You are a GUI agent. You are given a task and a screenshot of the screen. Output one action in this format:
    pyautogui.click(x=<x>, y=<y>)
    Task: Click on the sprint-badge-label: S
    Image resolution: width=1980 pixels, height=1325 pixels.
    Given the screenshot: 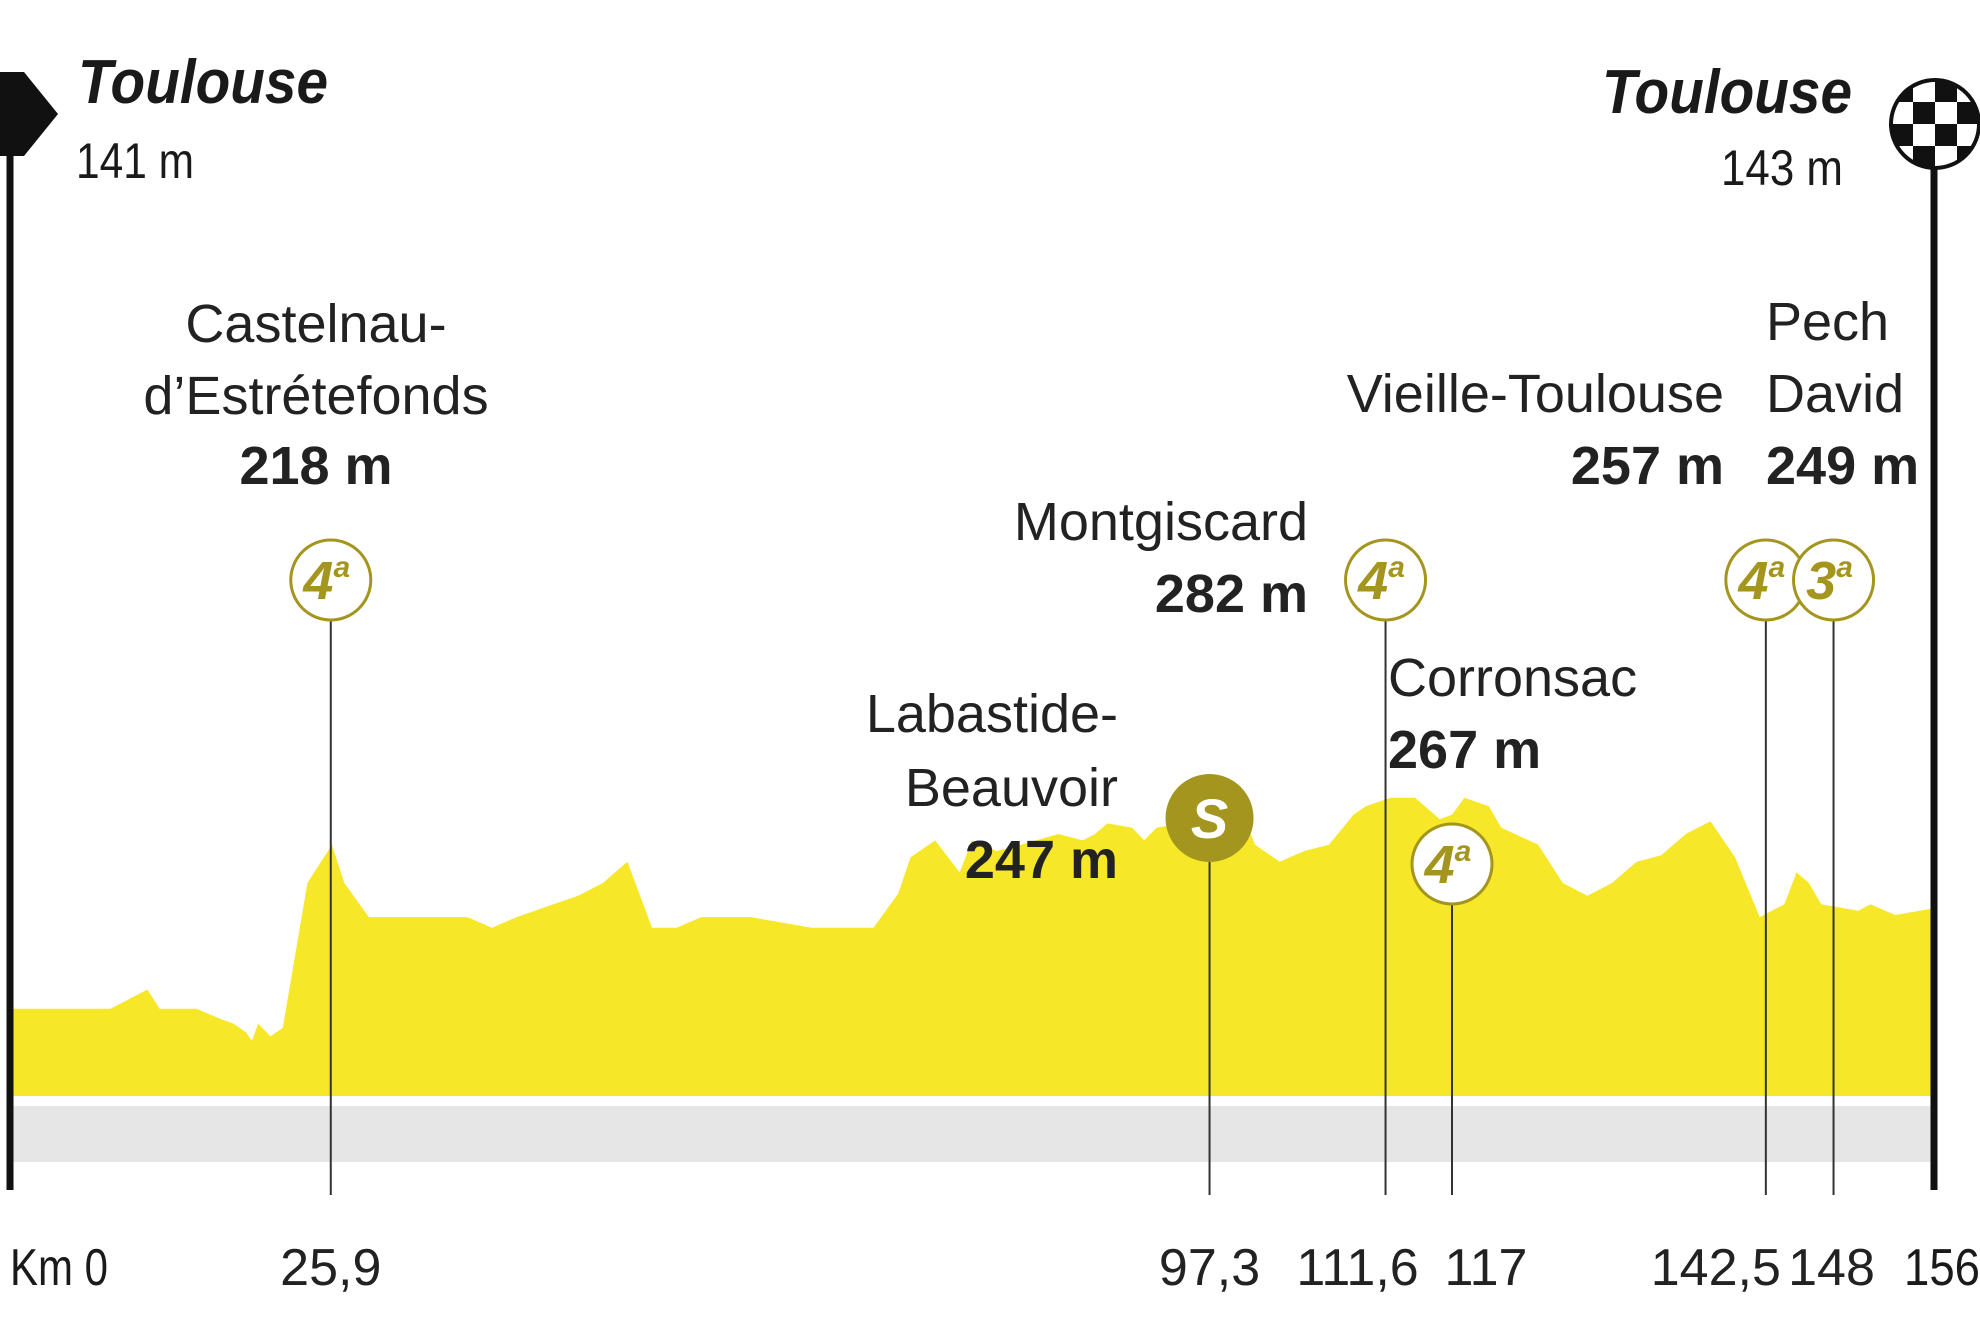 What is the action you would take?
    pyautogui.click(x=1209, y=818)
    